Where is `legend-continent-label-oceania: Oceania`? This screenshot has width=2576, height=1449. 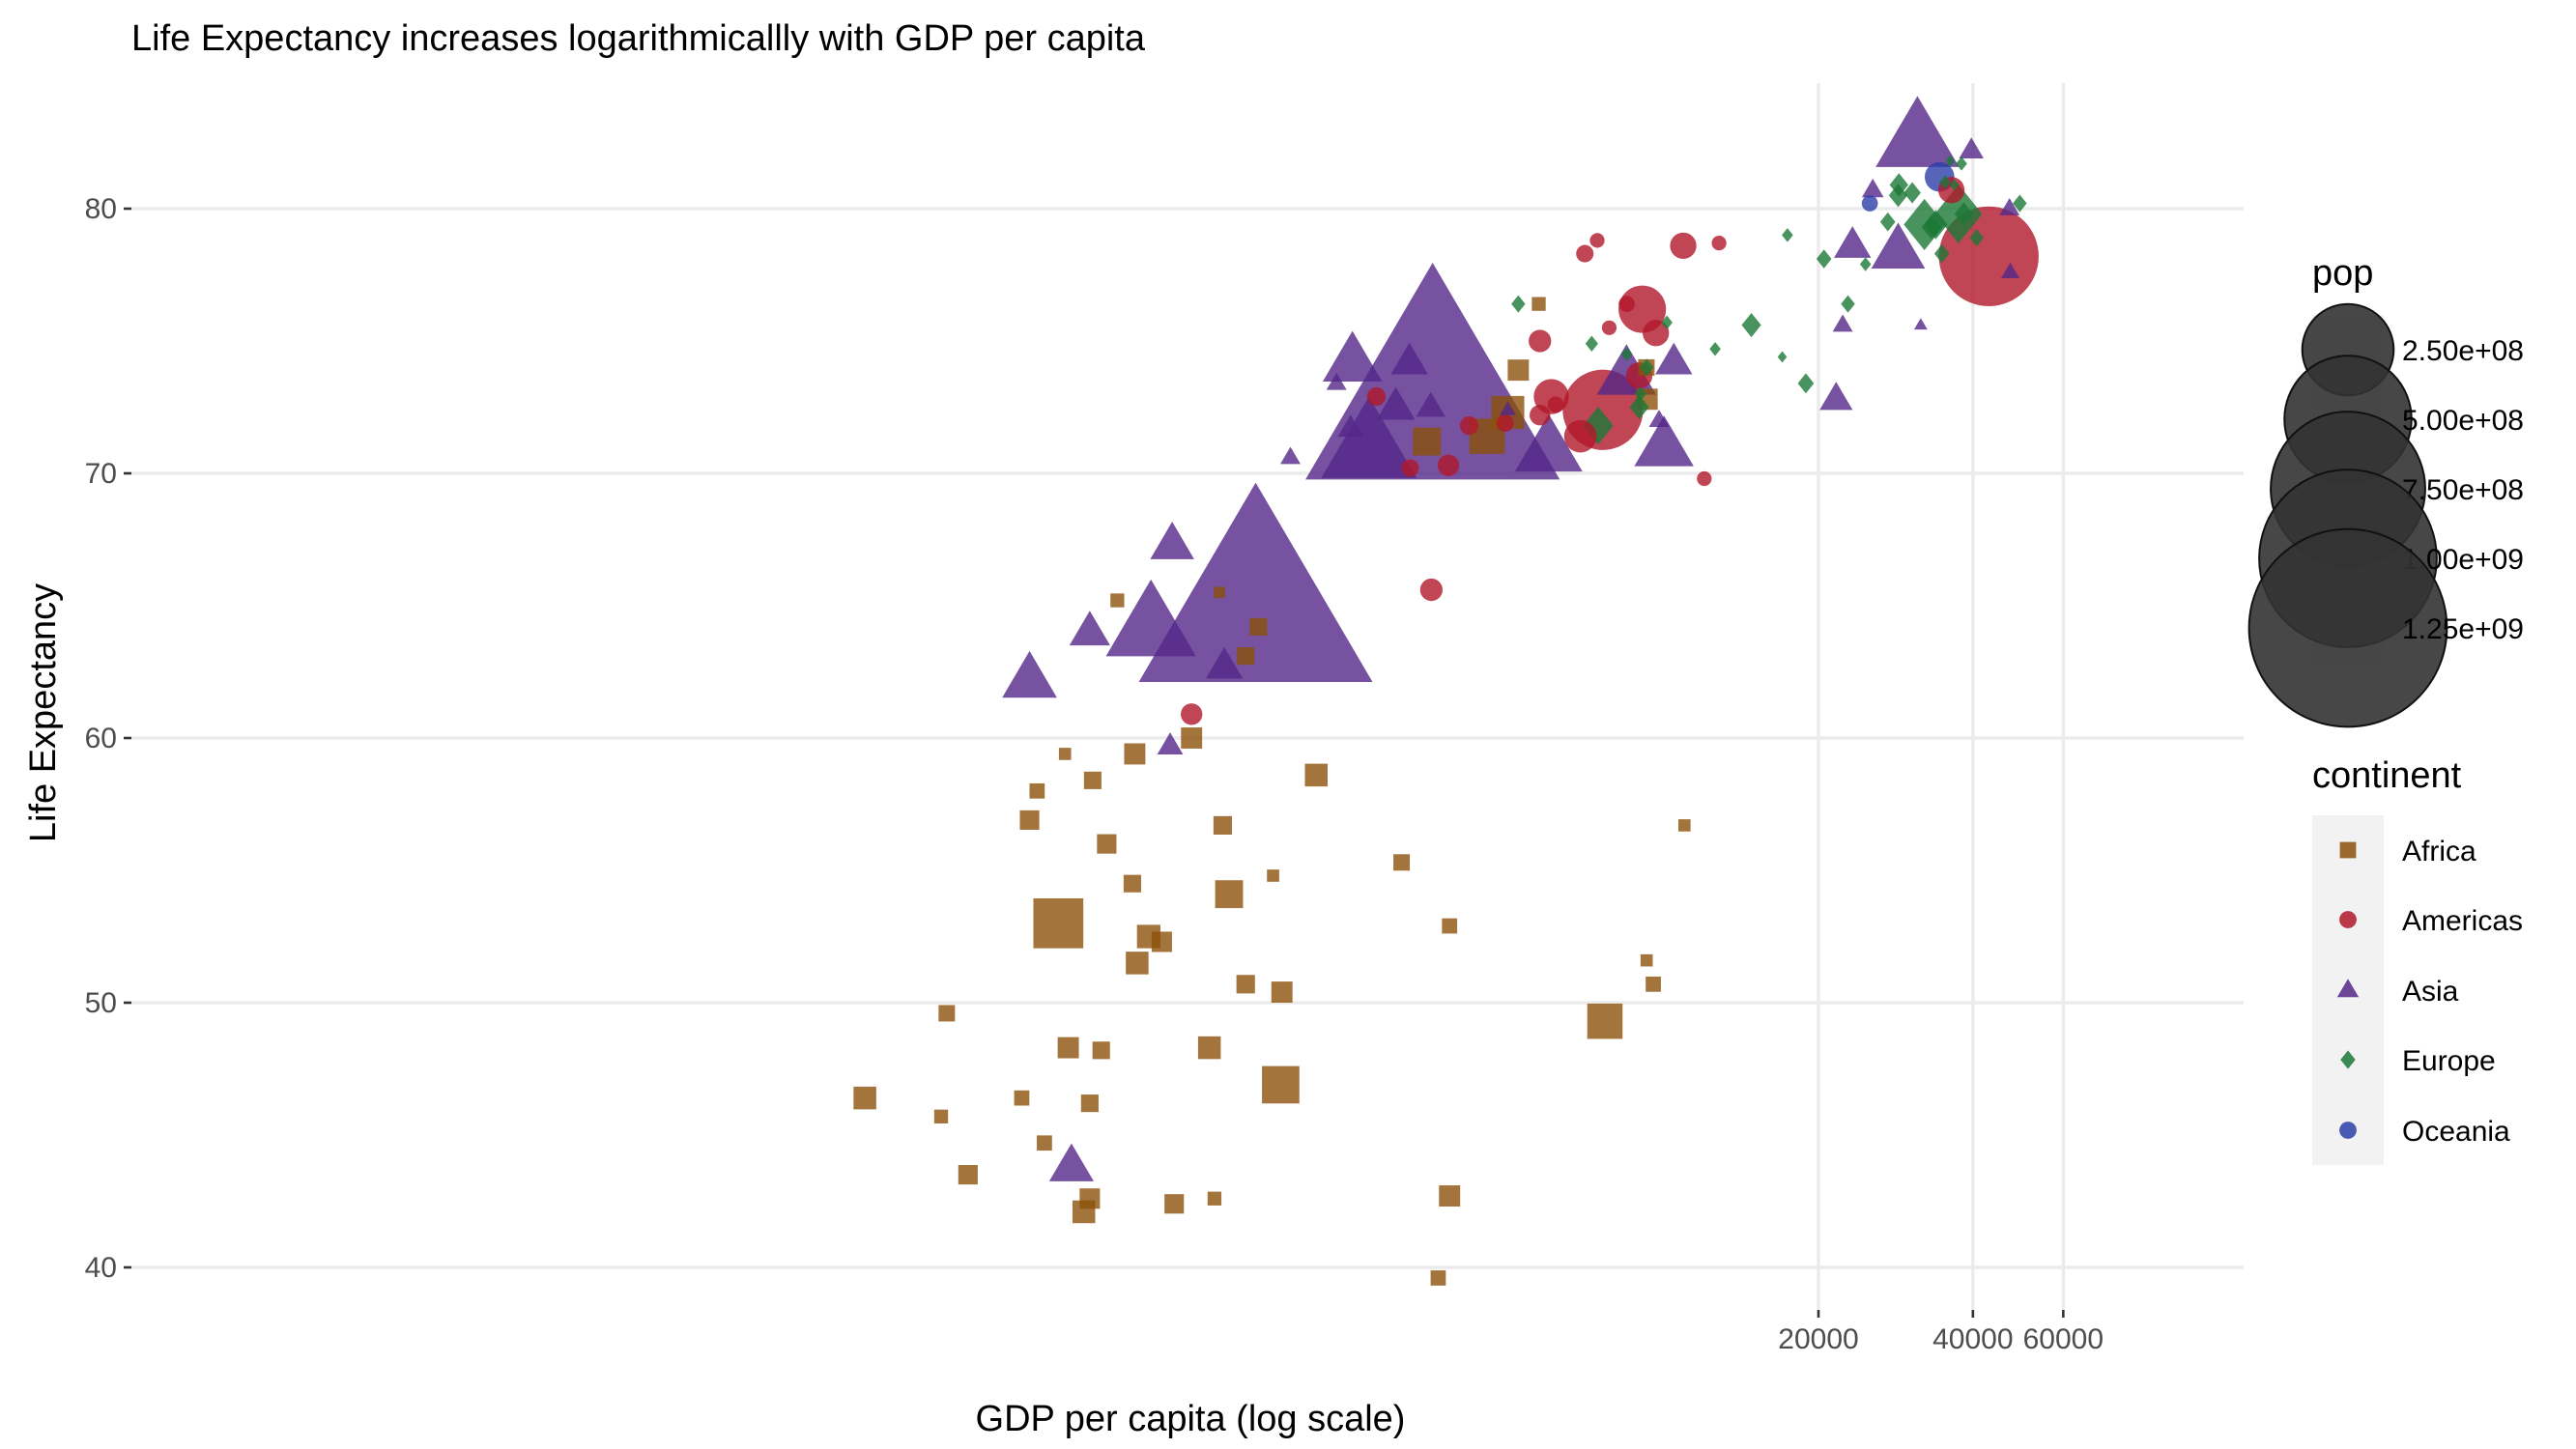
legend-continent-label-oceania: Oceania is located at coordinates (2456, 1132).